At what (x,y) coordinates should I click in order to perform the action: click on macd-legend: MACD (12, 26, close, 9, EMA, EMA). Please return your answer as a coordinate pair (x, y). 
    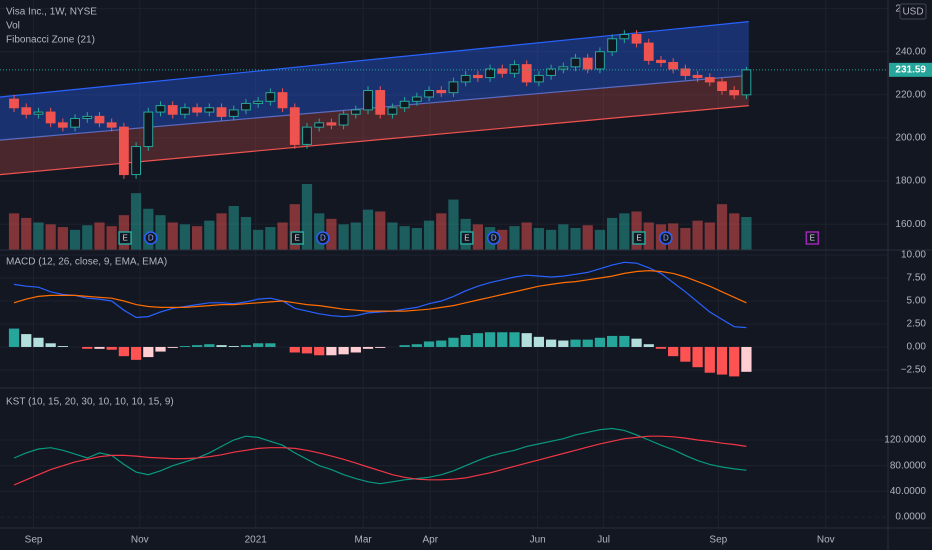
    Looking at the image, I should click on (86, 262).